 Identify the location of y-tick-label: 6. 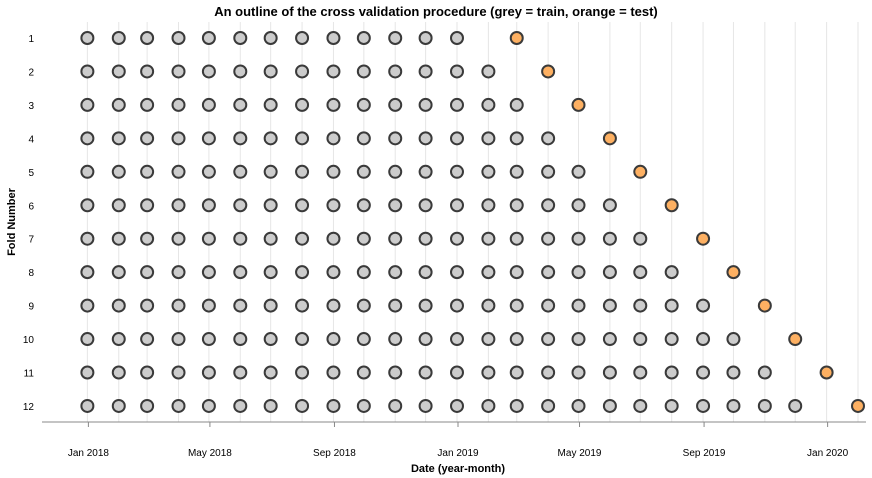
(31, 206).